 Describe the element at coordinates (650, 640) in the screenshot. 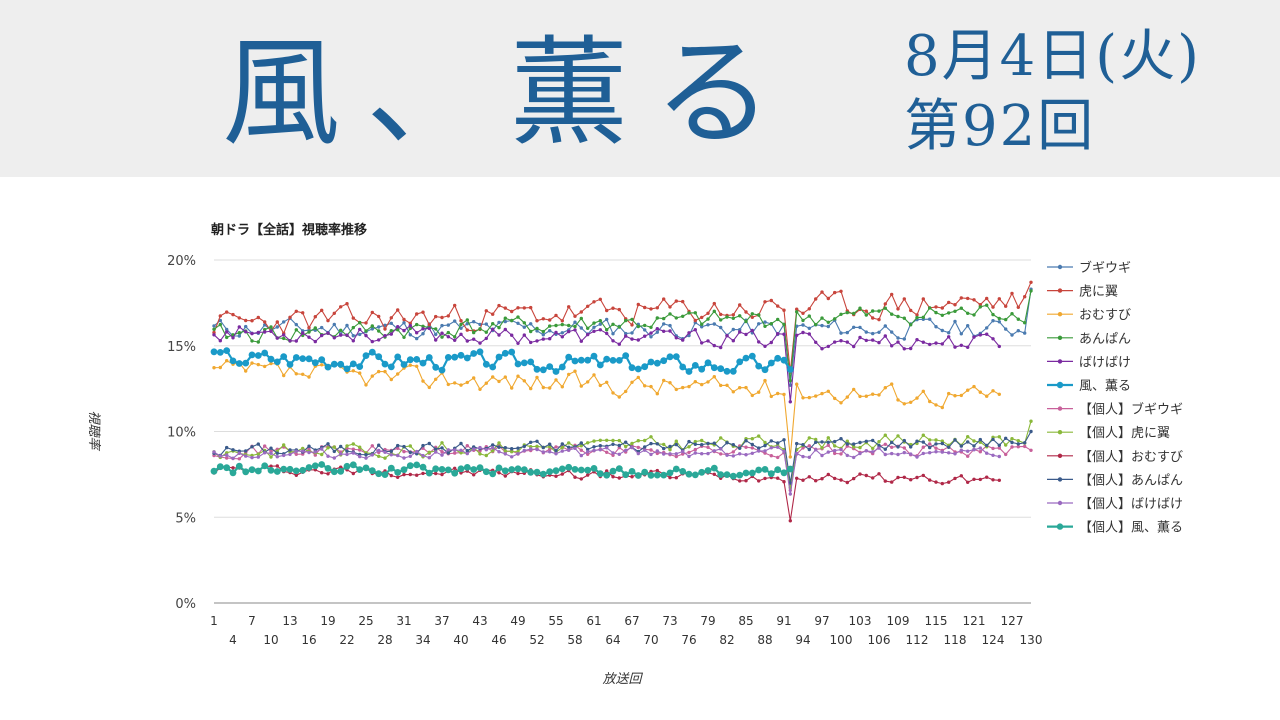

I see `x-tick-label: 70` at that location.